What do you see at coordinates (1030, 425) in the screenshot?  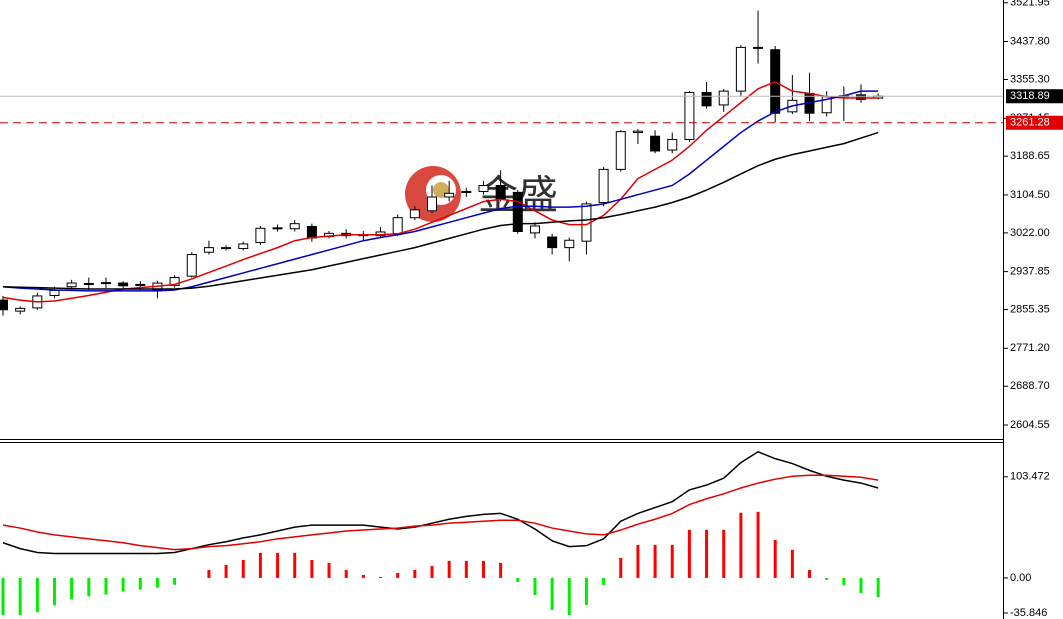 I see `y-tick-label: 2604.55` at bounding box center [1030, 425].